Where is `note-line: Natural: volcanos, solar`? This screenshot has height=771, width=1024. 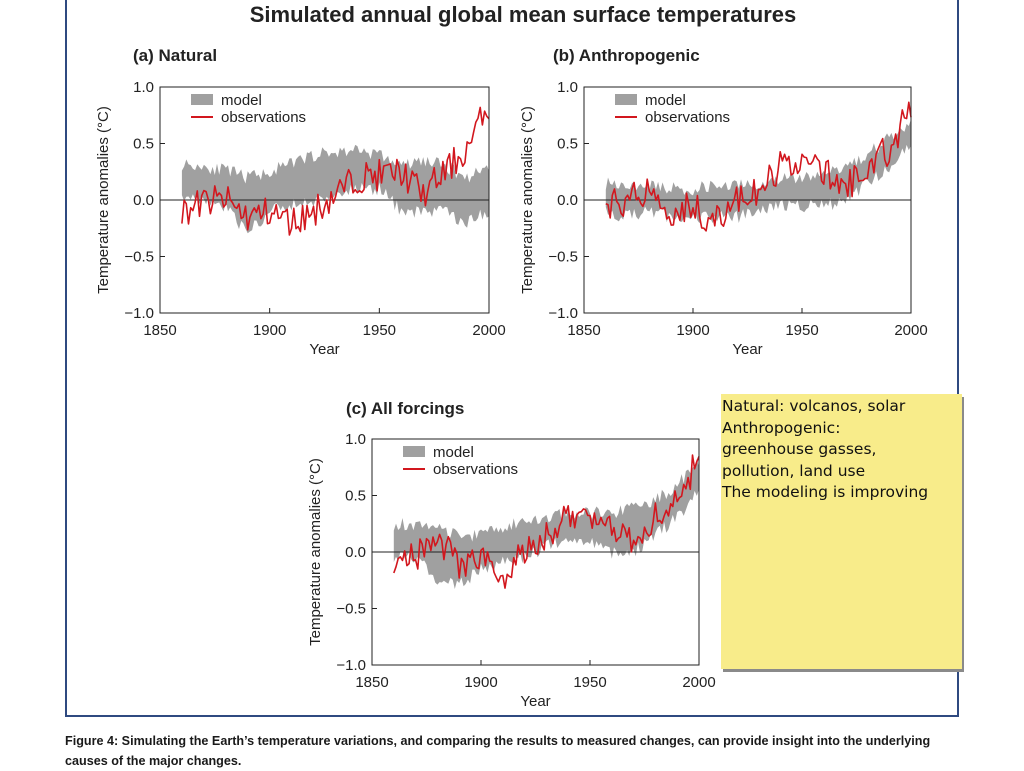 note-line: Natural: volcanos, solar is located at coordinates (814, 406).